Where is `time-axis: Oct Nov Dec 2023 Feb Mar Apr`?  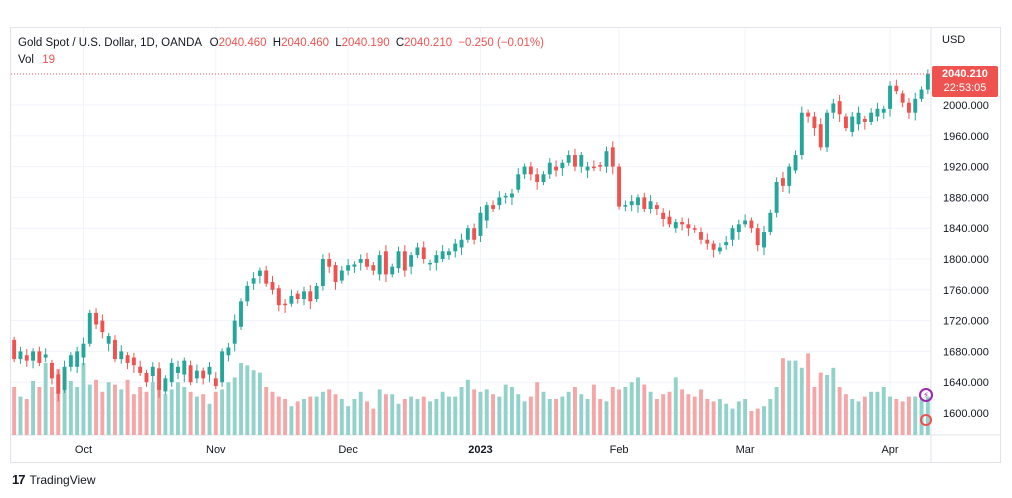 time-axis: Oct Nov Dec 2023 Feb Mar Apr is located at coordinates (487, 450).